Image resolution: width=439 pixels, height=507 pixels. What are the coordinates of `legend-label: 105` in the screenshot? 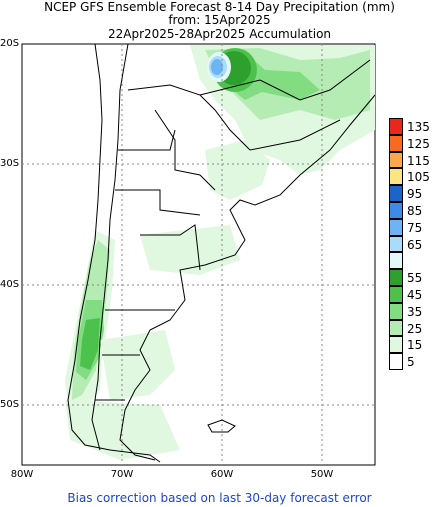 It's located at (418, 177).